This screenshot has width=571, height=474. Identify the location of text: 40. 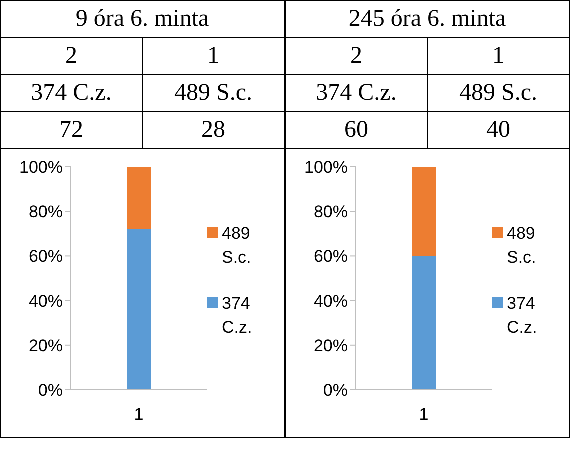
(499, 130).